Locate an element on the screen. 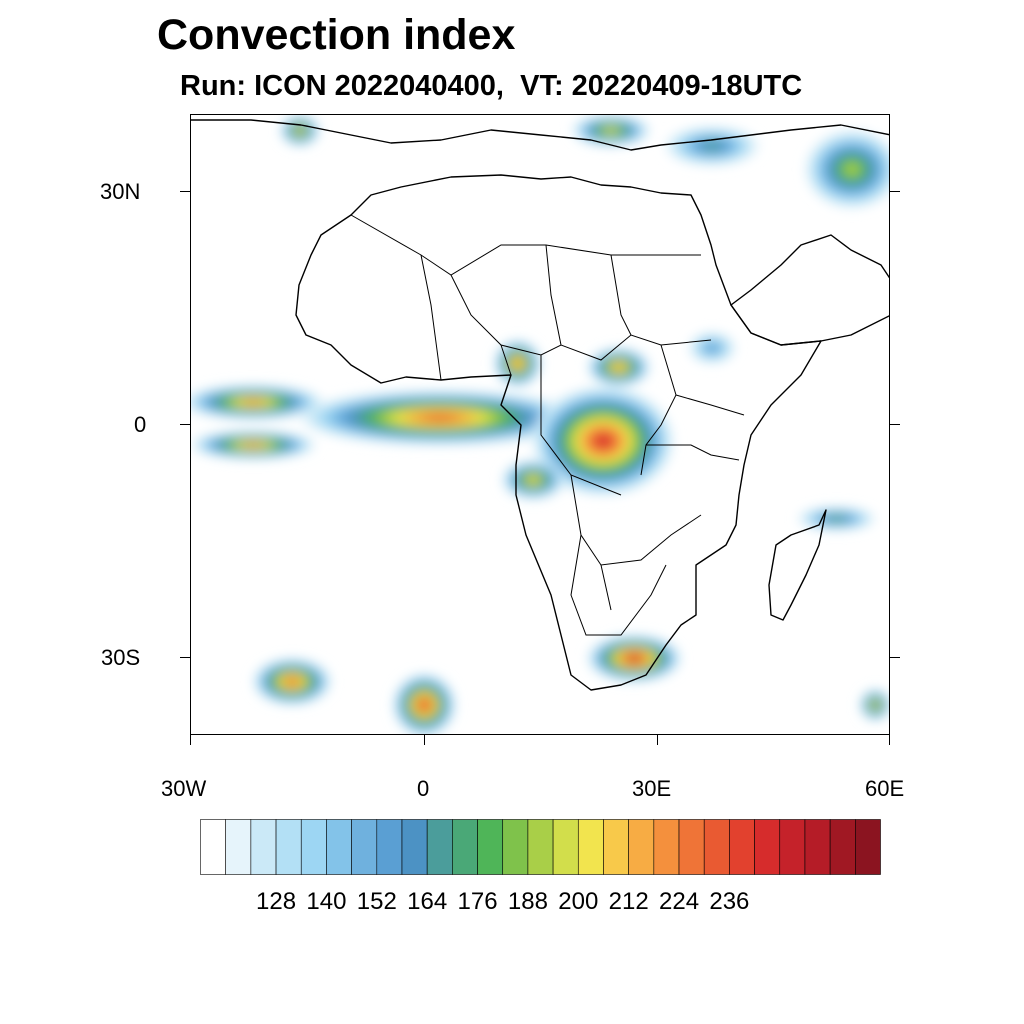 The width and height of the screenshot is (1024, 1024). colorbar-label: 188 is located at coordinates (527, 901).